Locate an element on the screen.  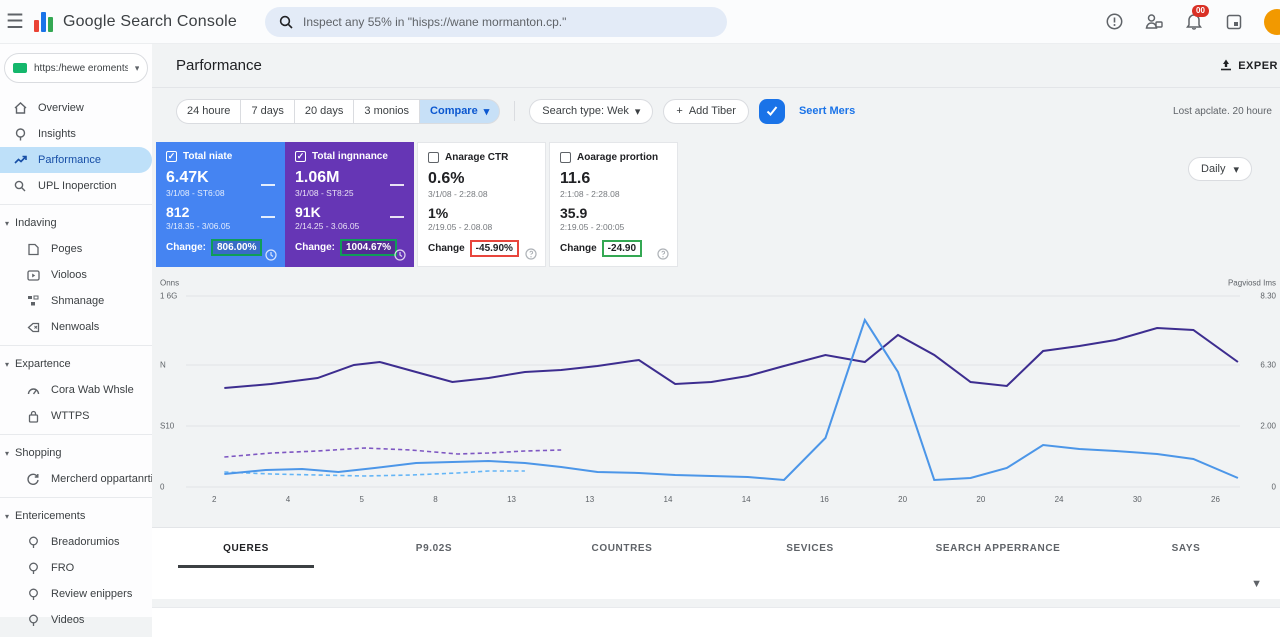
notifications-icon: 00 is located at coordinates (1194, 22).